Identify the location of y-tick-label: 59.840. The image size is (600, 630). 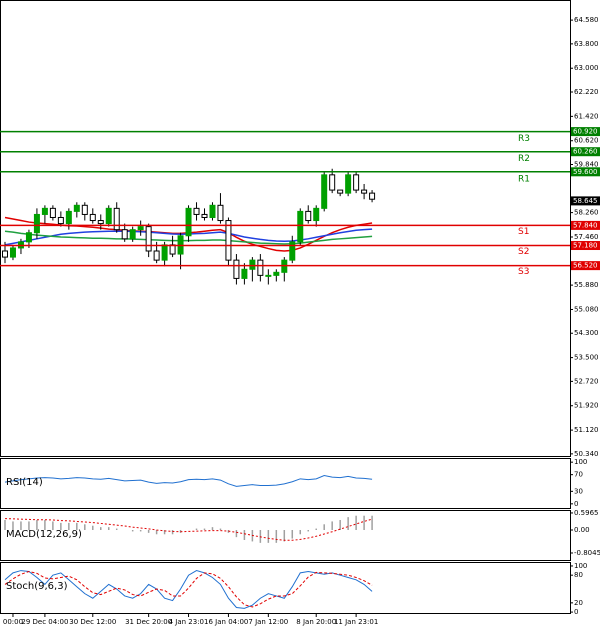
(586, 164).